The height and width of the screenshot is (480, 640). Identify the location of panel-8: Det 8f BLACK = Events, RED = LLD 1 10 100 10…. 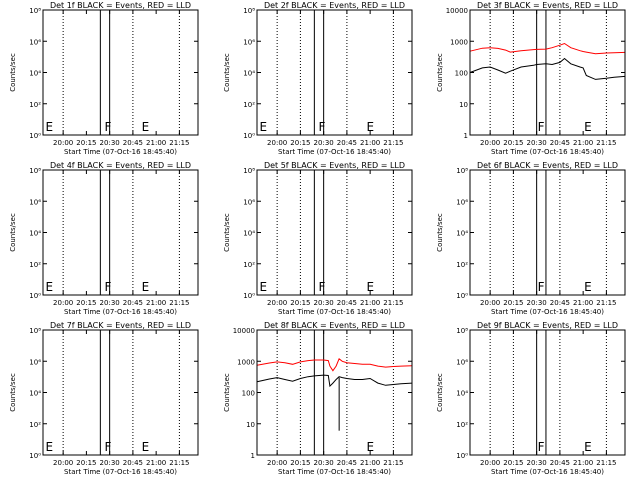
(318, 398).